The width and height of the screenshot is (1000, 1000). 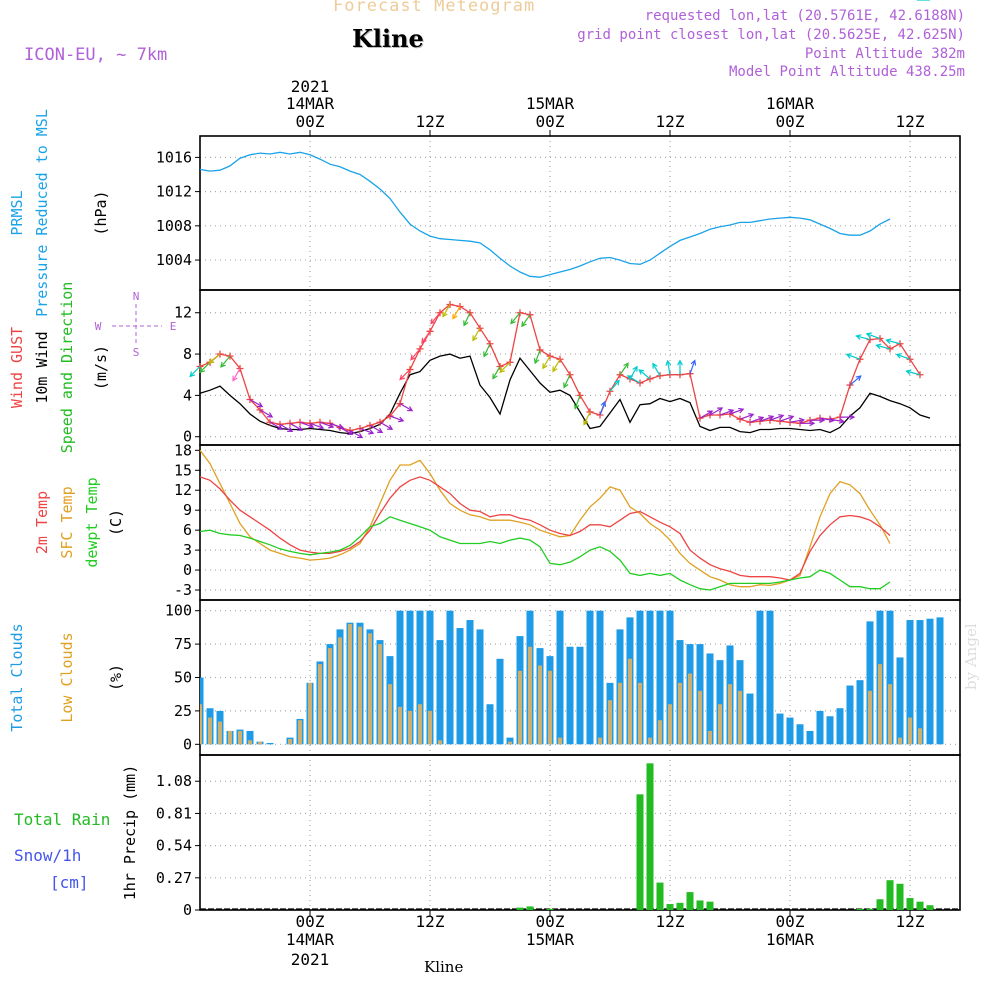 I want to click on pressure-axis-label: Pressure Reduced to MSL, so click(x=42, y=213).